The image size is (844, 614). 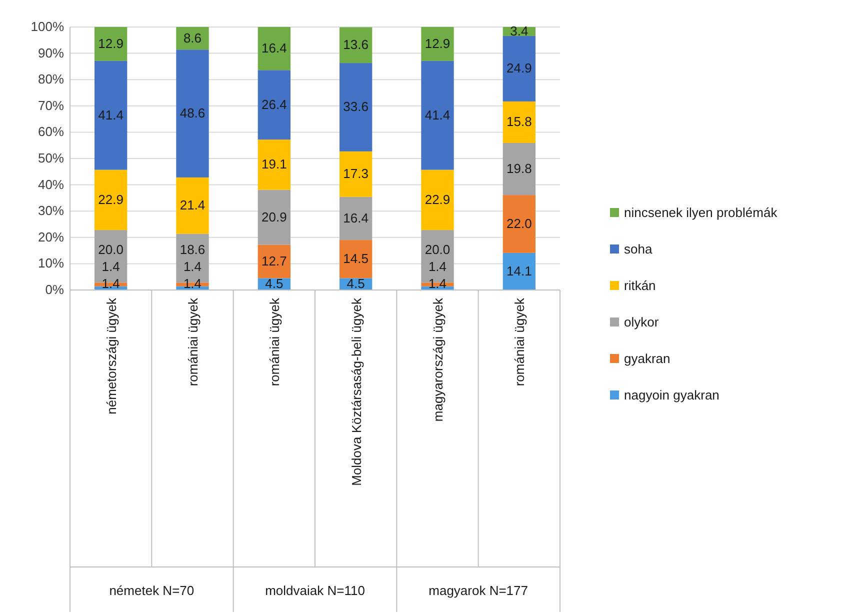 I want to click on data-label: 26.4, so click(x=274, y=104).